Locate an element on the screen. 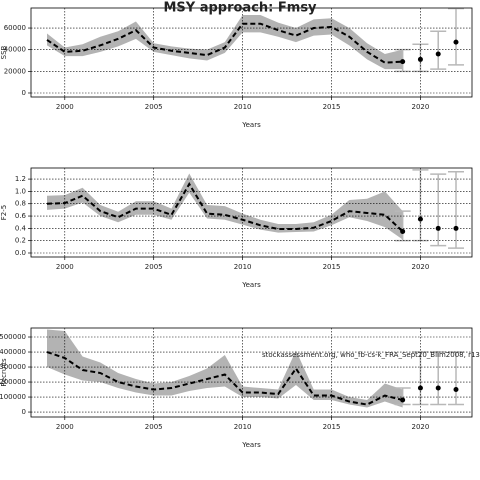 The height and width of the screenshot is (480, 480). y-tick-label: 0.8 is located at coordinates (20, 204).